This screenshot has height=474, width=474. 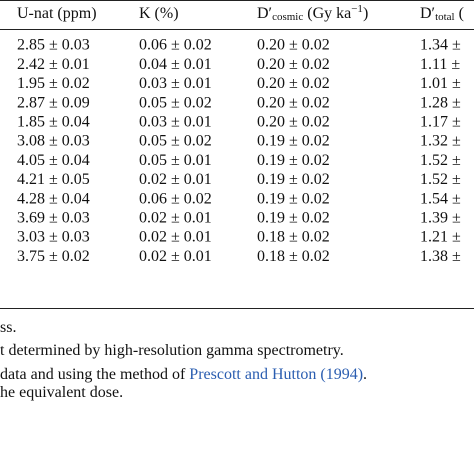 What do you see at coordinates (440, 102) in the screenshot?
I see `table-cell: 1.28 ±` at bounding box center [440, 102].